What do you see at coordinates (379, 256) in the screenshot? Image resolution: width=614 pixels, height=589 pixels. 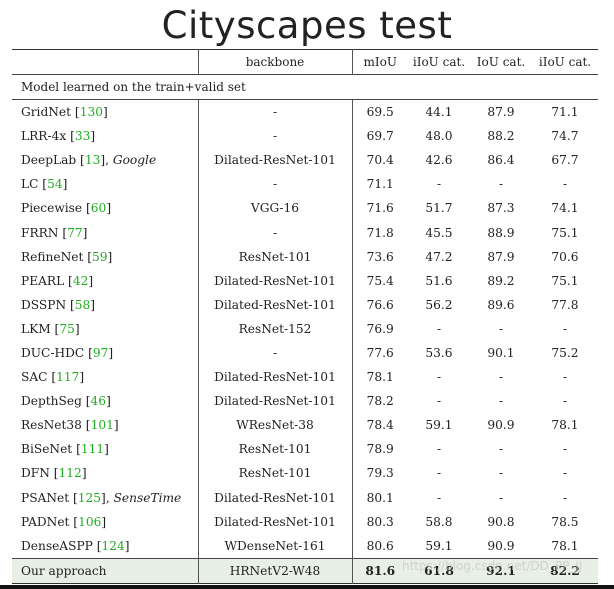 I see `metric-cell: 73.6` at bounding box center [379, 256].